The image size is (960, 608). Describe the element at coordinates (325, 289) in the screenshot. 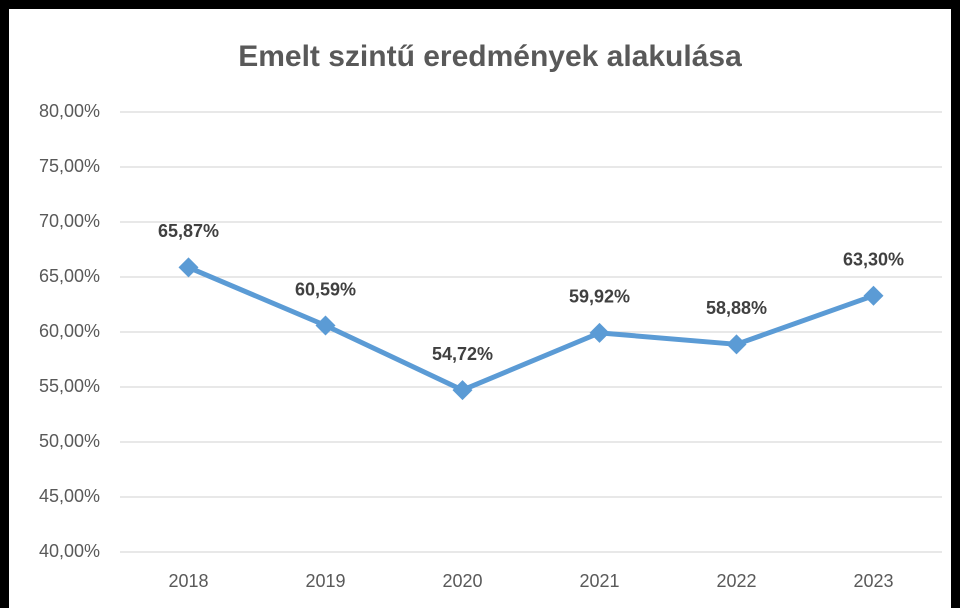

I see `data-label: 60,59%` at that location.